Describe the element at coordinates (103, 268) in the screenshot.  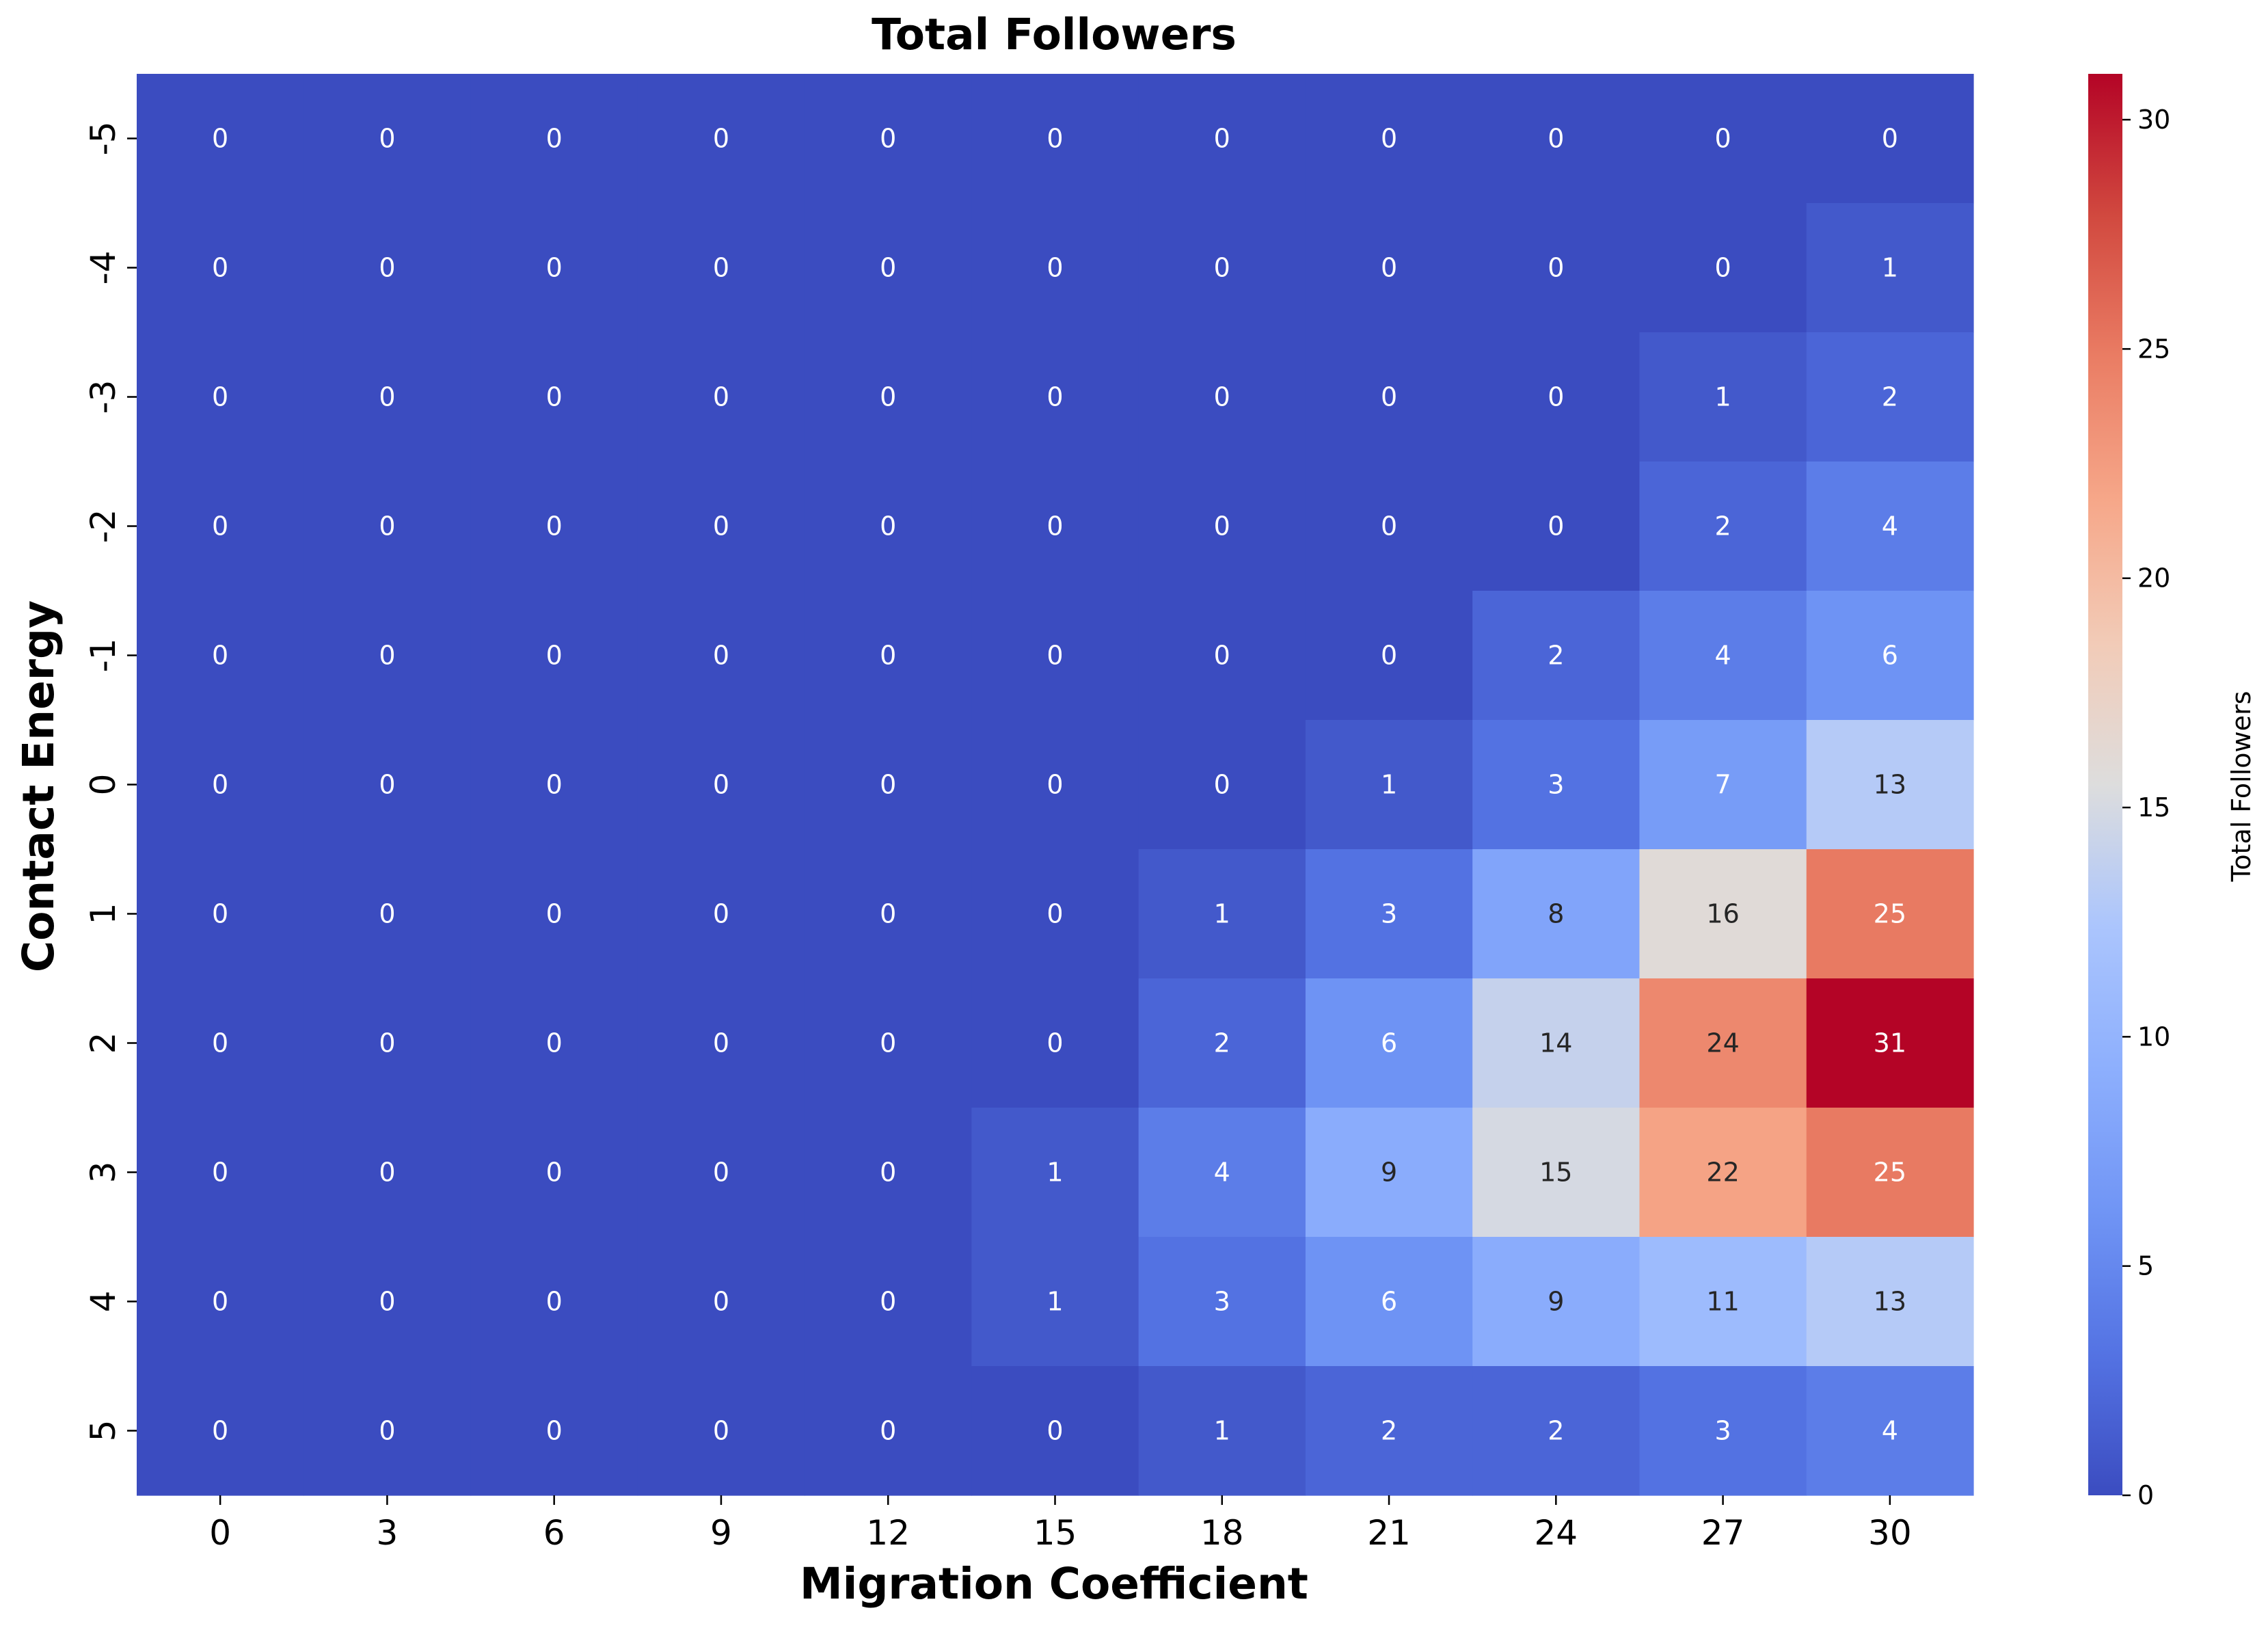
I see `y-tick-label: -4` at that location.